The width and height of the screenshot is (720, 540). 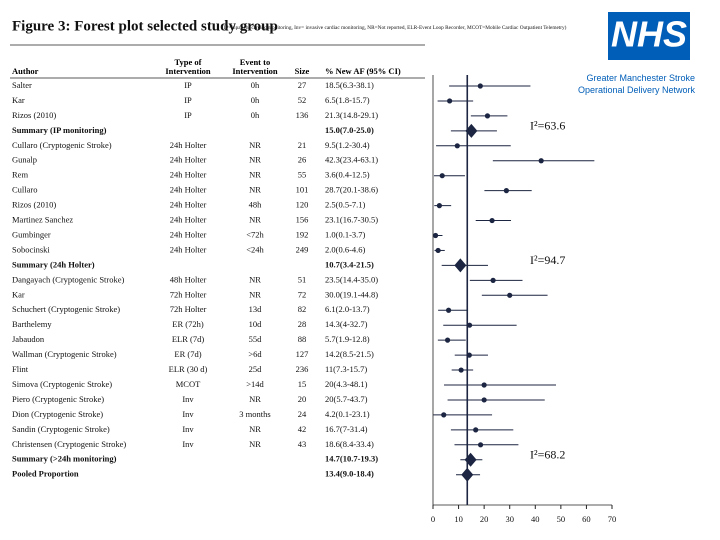 I want to click on estimate-label: 23.1(16.7-30.5), so click(x=351, y=220).